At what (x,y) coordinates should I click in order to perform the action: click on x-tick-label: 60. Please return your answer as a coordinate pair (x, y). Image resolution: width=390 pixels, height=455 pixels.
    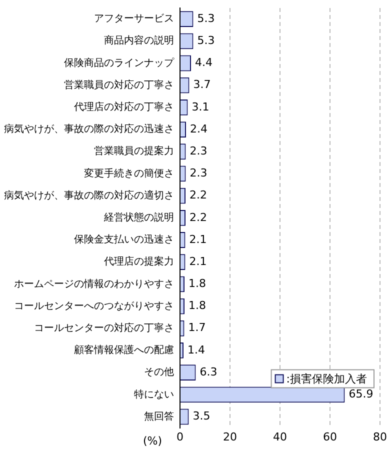
    Looking at the image, I should click on (330, 437).